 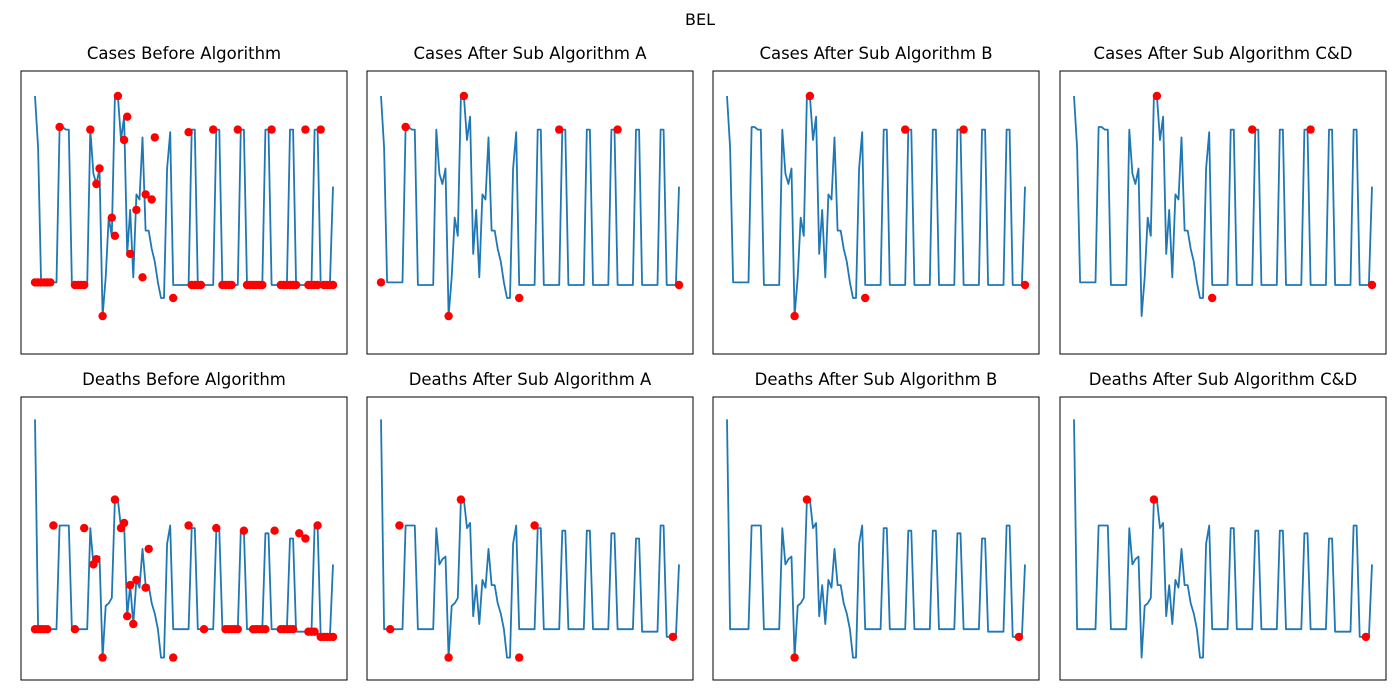 I want to click on subplot-title: Deaths After Sub Algorithm B, so click(x=876, y=379).